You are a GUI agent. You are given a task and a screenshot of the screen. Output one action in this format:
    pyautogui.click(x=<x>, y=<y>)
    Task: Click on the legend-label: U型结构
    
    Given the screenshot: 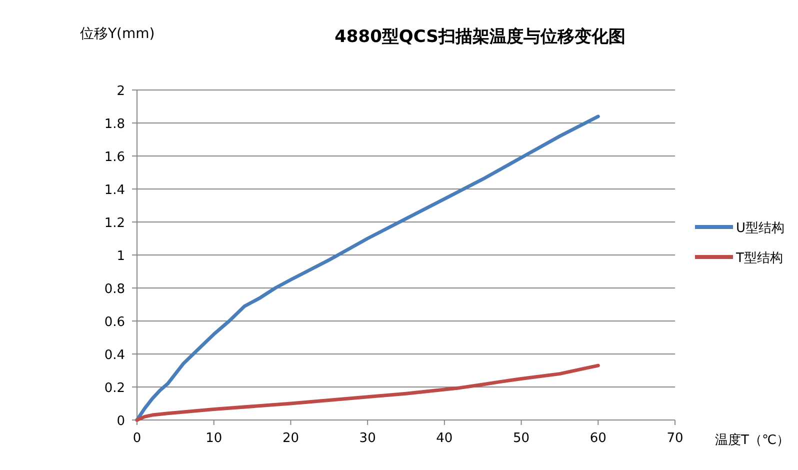 What is the action you would take?
    pyautogui.click(x=760, y=228)
    